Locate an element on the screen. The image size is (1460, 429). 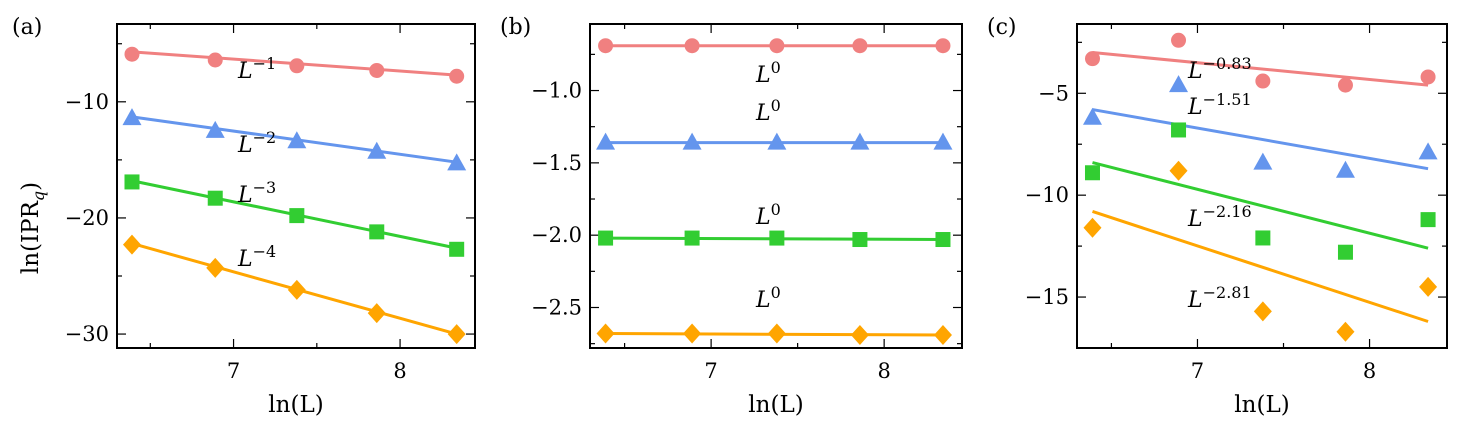
series-1: L−1.51 is located at coordinates (1260, 126).